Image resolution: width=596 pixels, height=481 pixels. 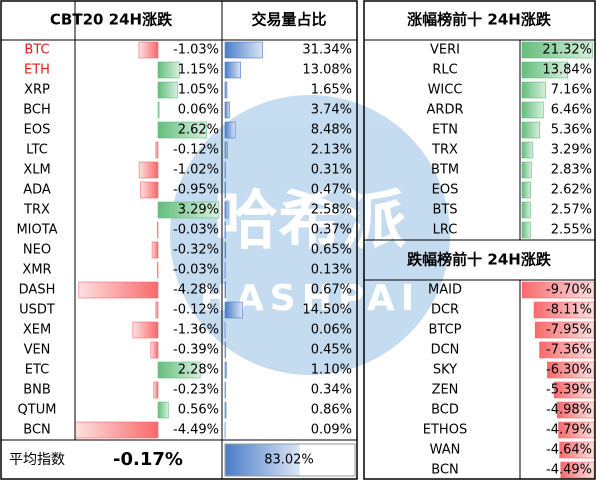 I want to click on coin-name: BNB, so click(x=37, y=390).